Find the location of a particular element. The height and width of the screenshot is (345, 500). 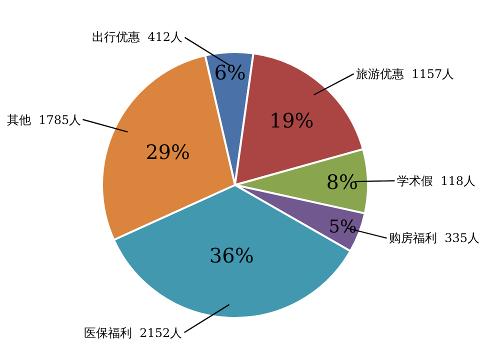

slice-label: 医保福利 2152人 is located at coordinates (133, 333).